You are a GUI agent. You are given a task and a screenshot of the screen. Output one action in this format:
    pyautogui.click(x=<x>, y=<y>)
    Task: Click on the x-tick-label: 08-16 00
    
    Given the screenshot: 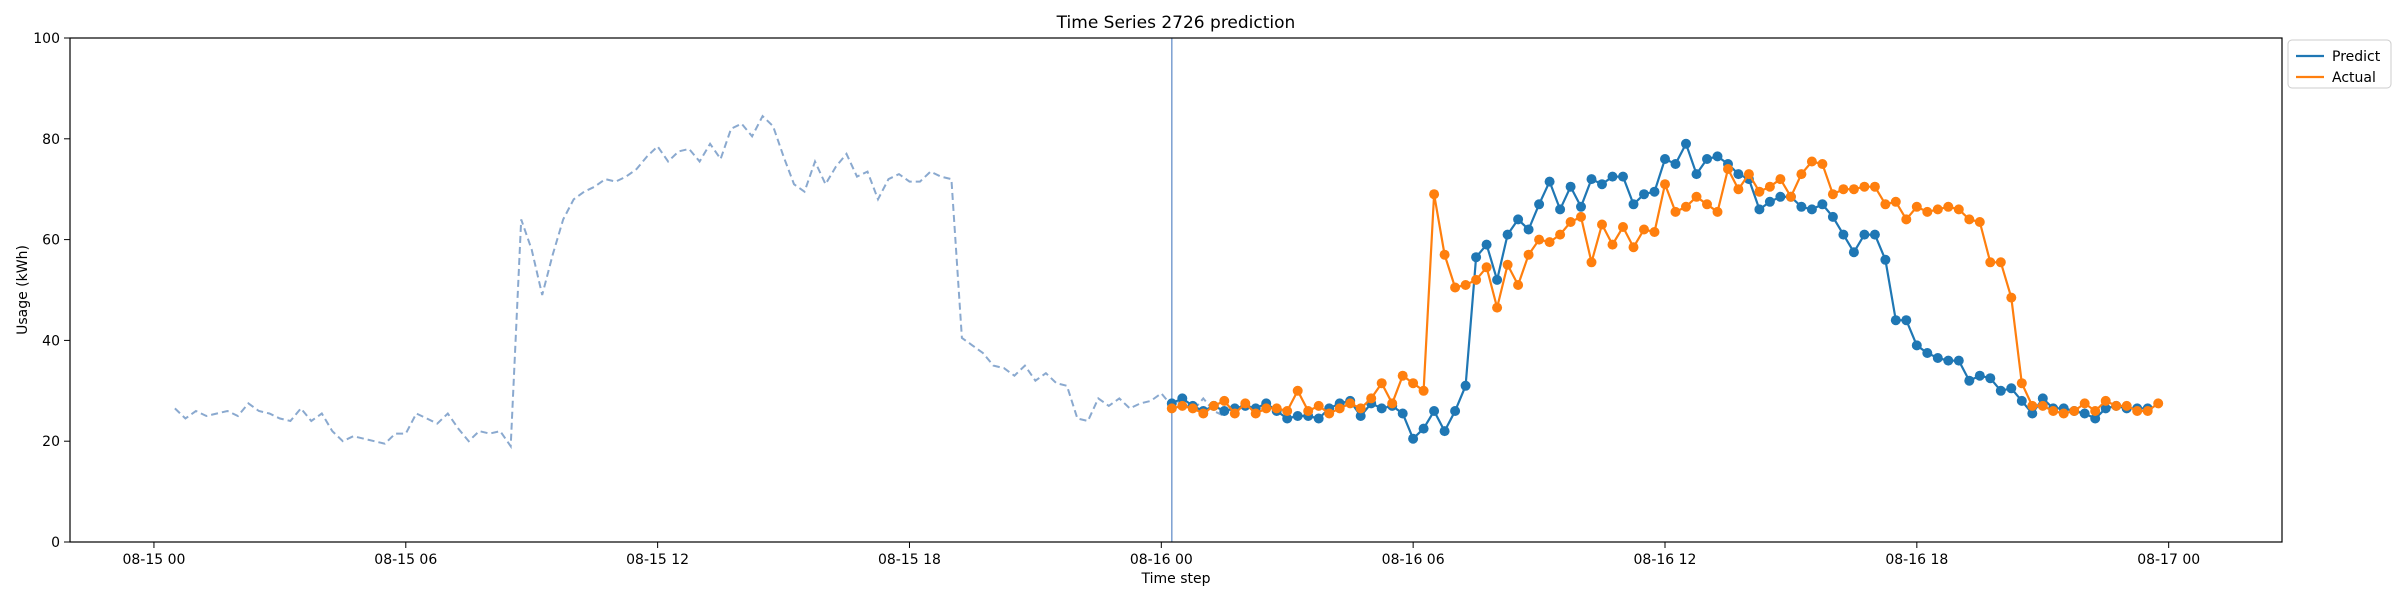 What is the action you would take?
    pyautogui.click(x=1161, y=560)
    